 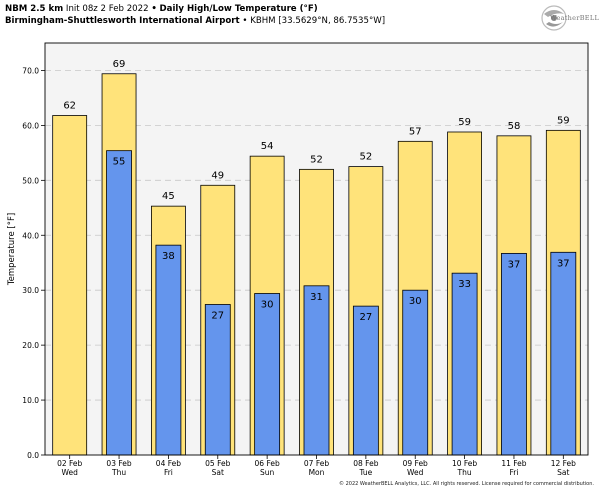 What do you see at coordinates (217, 175) in the screenshot?
I see `high-temp-label: 49` at bounding box center [217, 175].